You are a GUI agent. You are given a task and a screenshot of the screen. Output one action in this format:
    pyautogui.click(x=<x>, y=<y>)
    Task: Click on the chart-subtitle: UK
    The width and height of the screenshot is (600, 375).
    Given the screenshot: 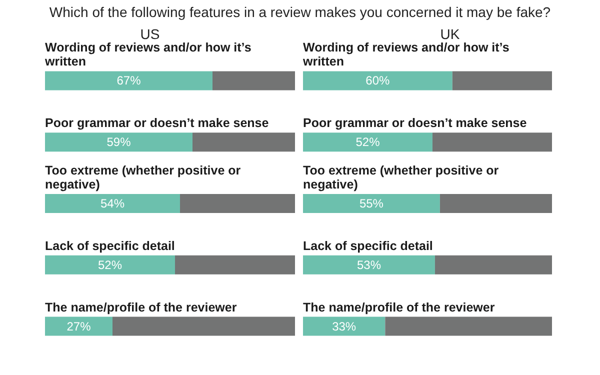 What is the action you would take?
    pyautogui.click(x=450, y=34)
    